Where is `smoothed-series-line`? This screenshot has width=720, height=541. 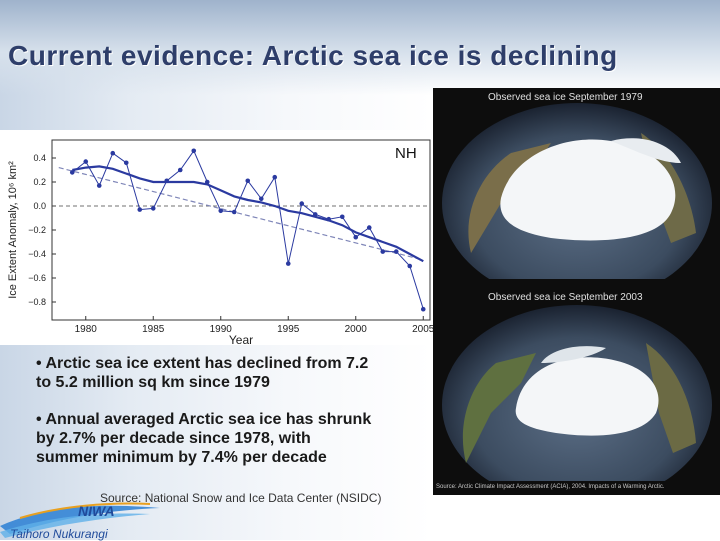 smoothed-series-line is located at coordinates (248, 214).